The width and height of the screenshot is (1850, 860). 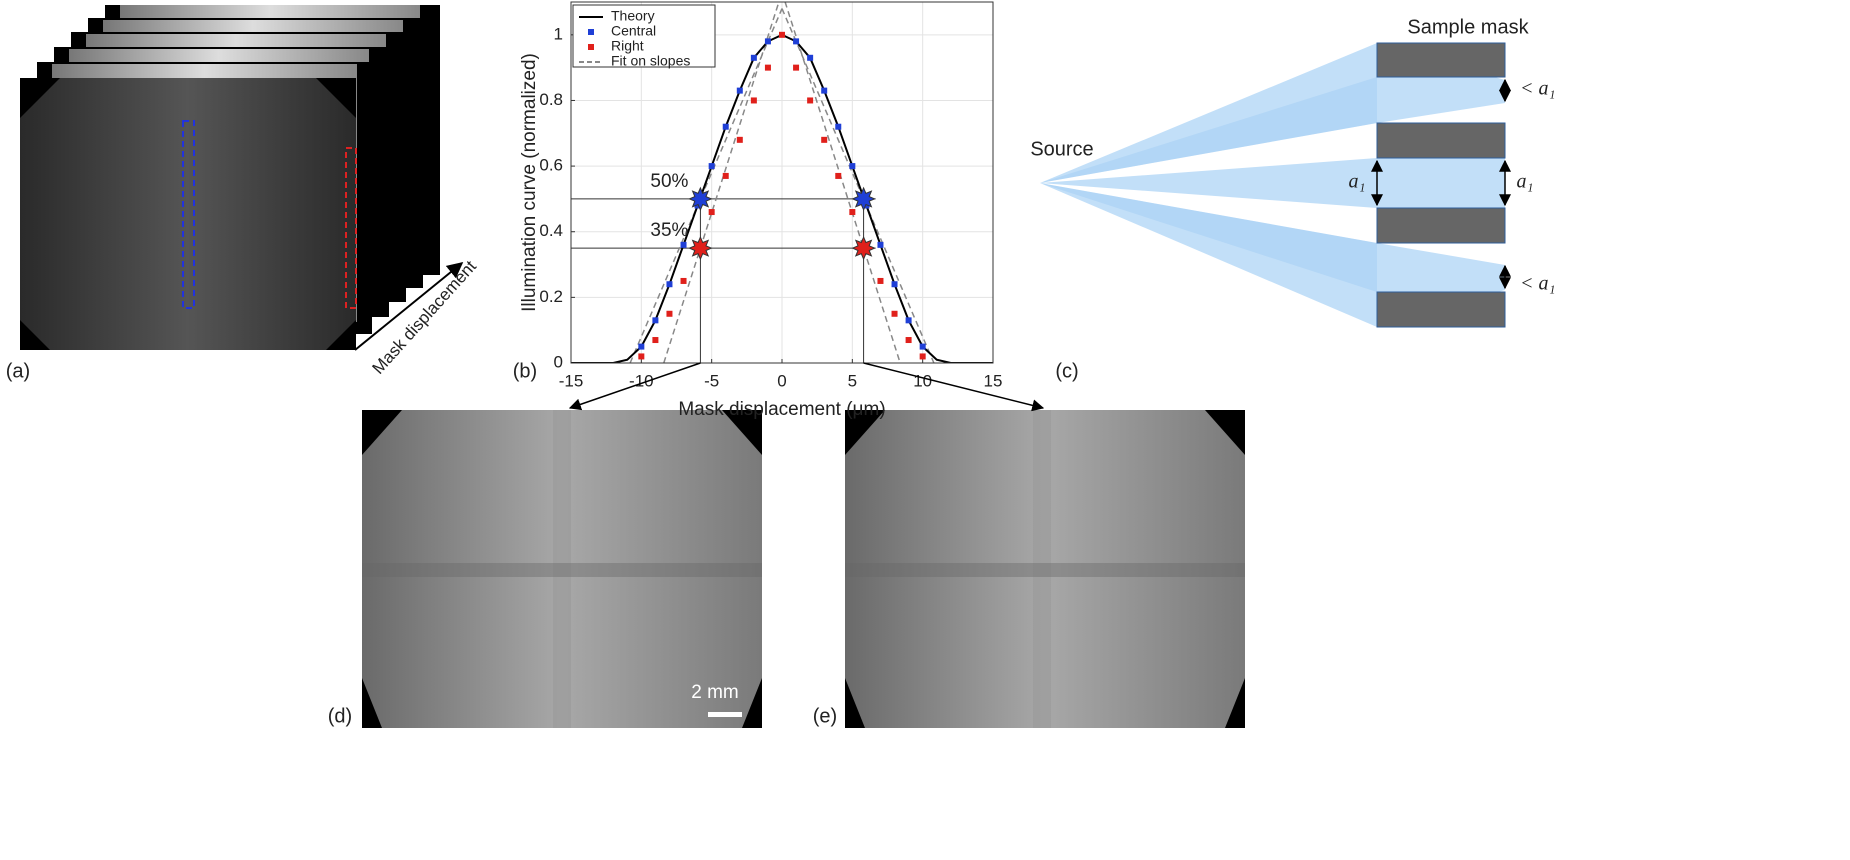 I want to click on panel-label: (b), so click(x=525, y=371).